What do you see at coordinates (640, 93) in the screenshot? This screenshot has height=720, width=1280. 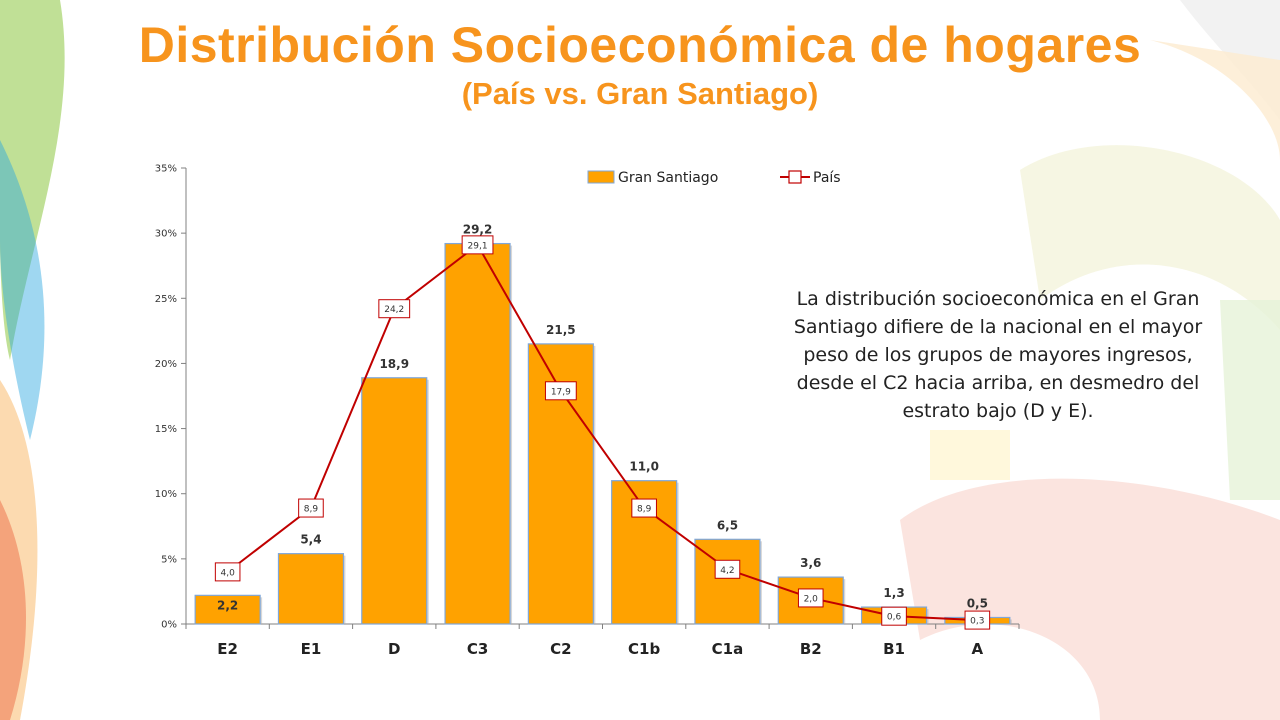 I see `page-subtitle: (País vs. Gran Santiago)` at bounding box center [640, 93].